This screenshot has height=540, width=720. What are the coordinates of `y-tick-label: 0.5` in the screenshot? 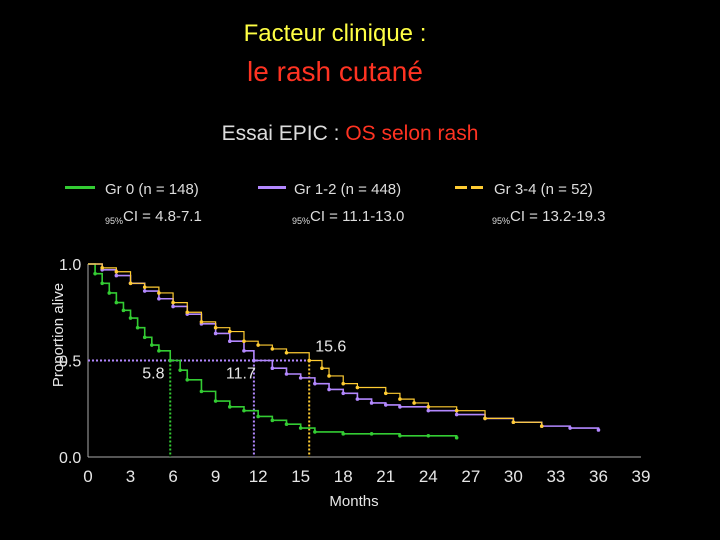 It's located at (70, 362).